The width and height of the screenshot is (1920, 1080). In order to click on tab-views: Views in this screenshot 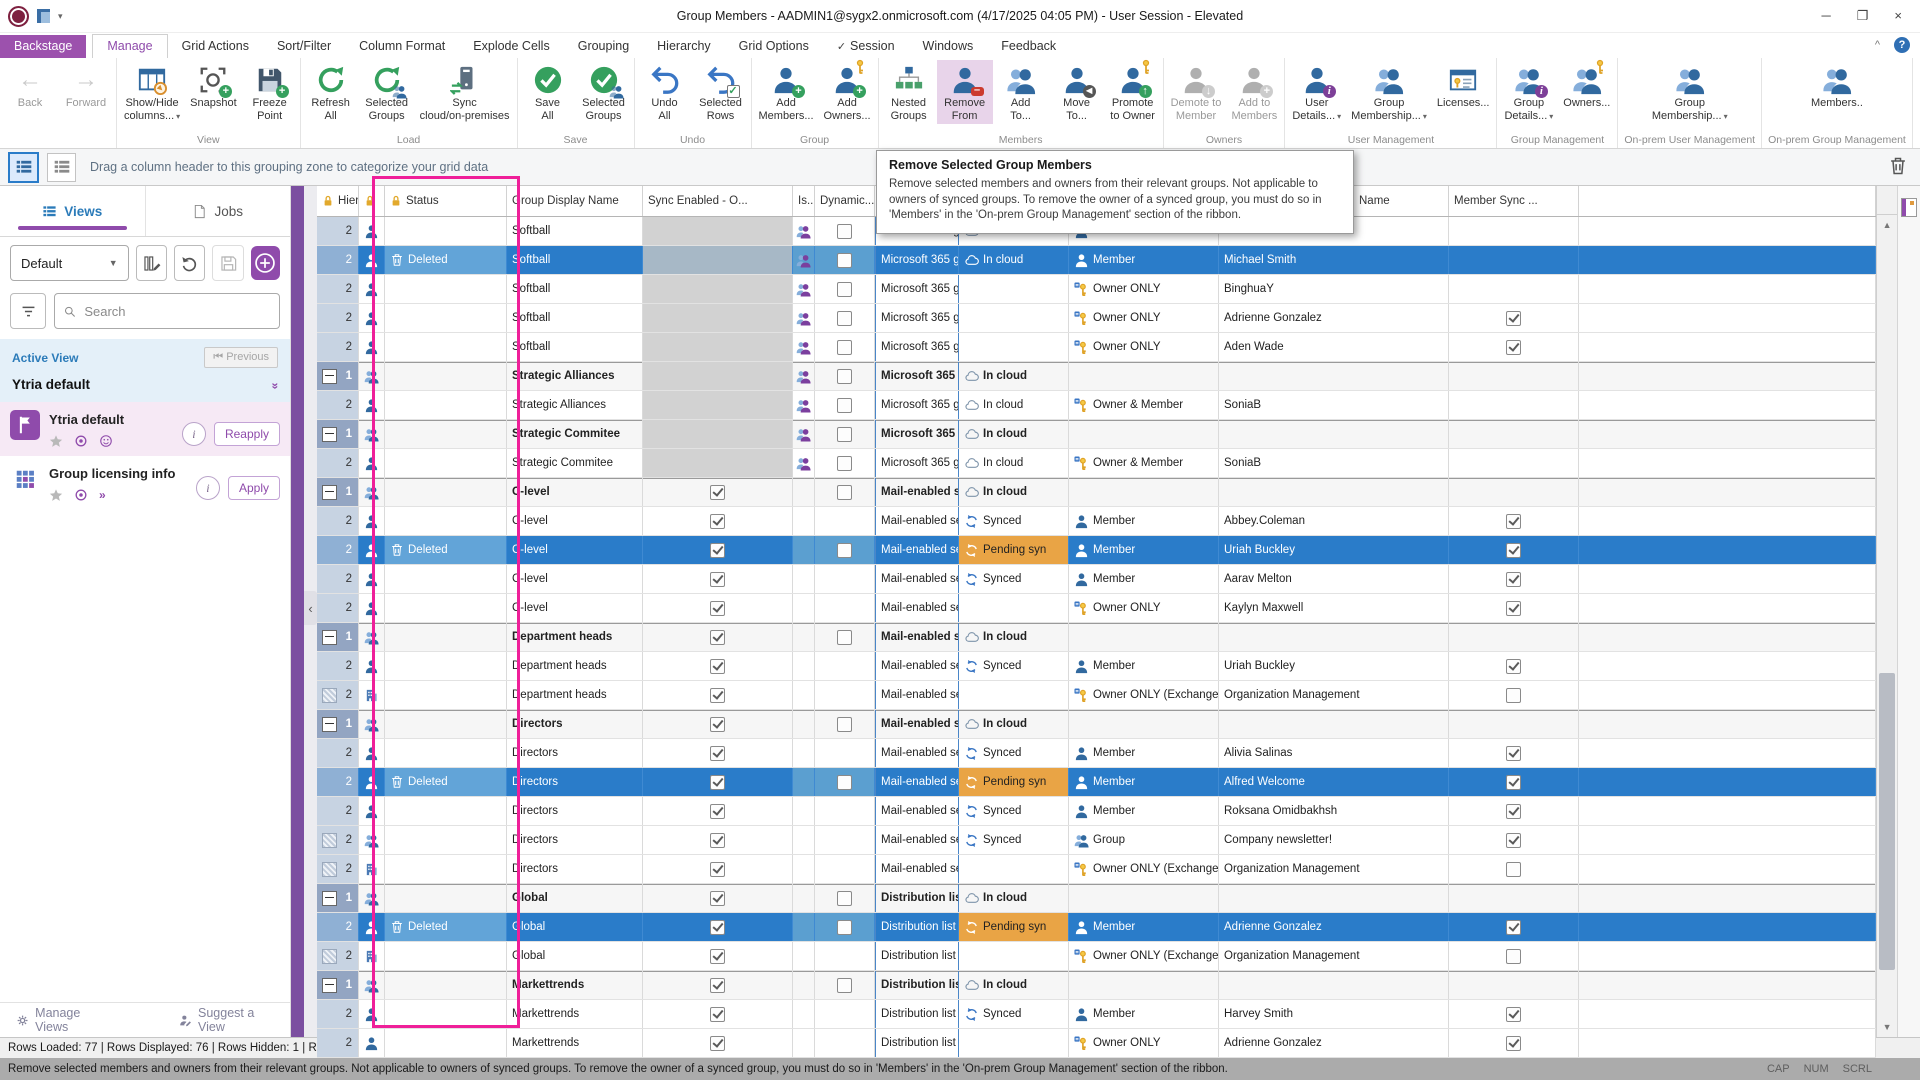, I will do `click(73, 211)`.